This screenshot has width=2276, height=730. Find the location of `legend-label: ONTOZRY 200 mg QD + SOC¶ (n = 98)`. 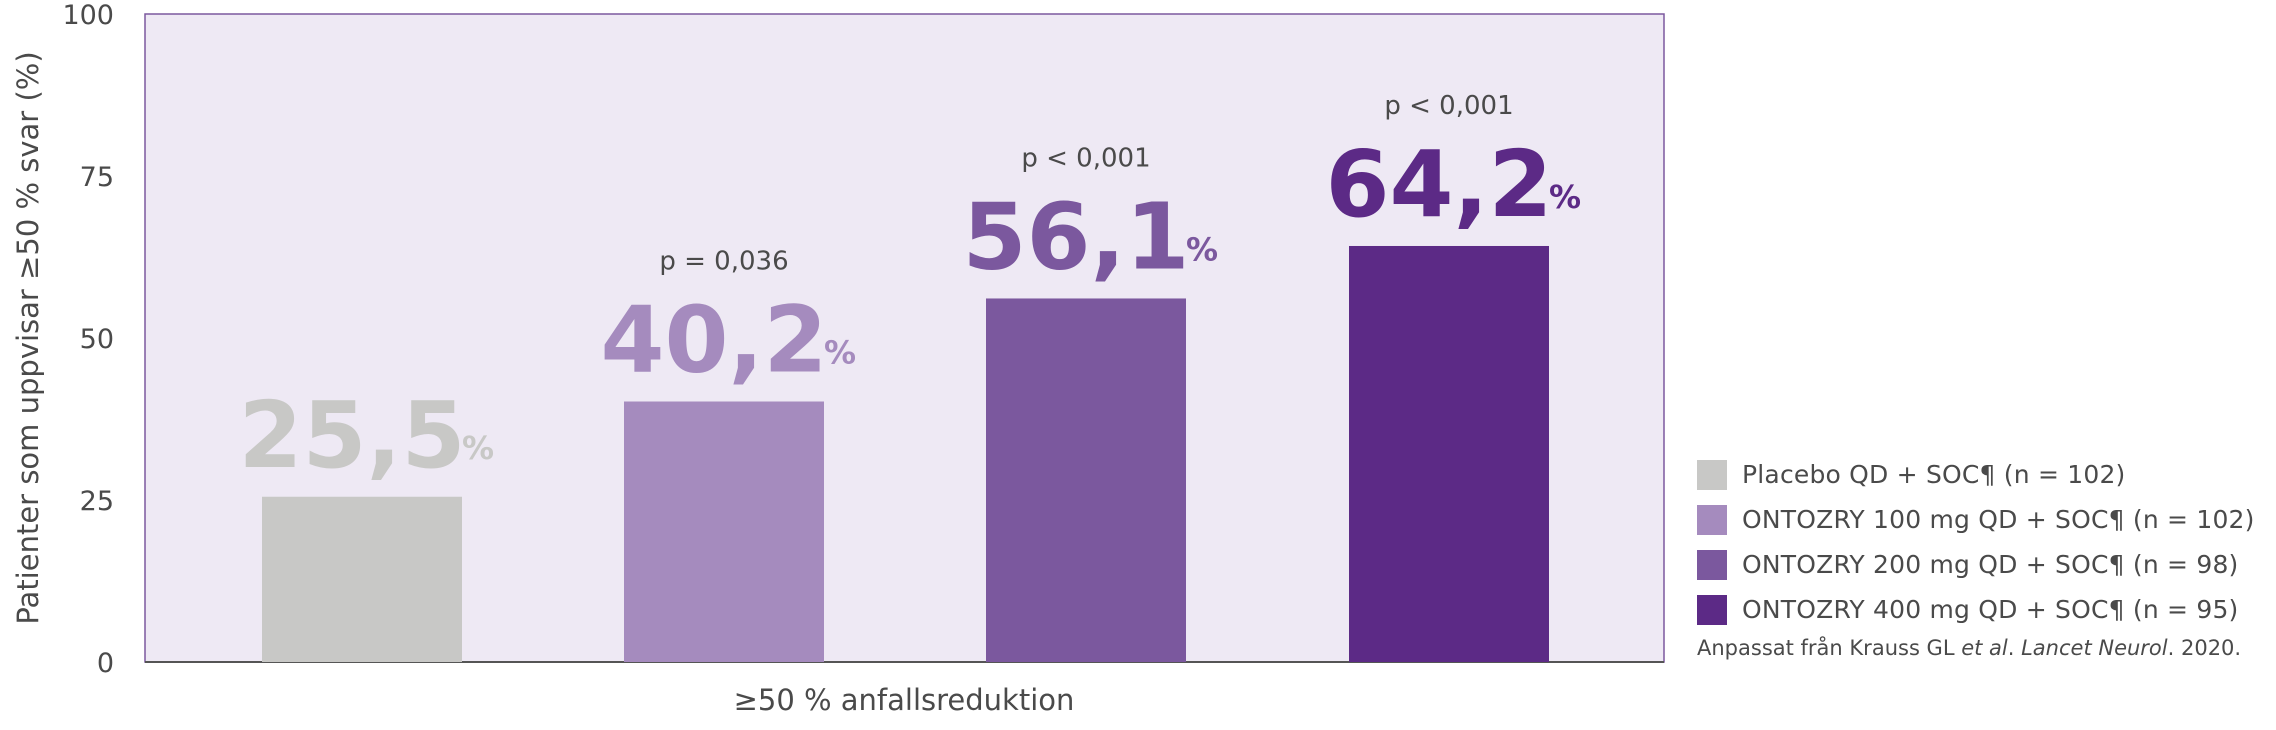

legend-label: ONTOZRY 200 mg QD + SOC¶ (n = 98) is located at coordinates (1990, 564).